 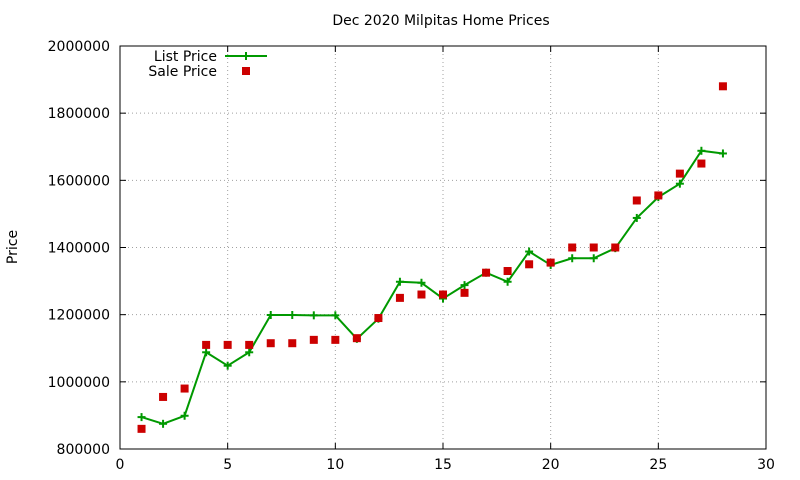 What do you see at coordinates (440, 21) in the screenshot?
I see `chart-title: Dec 2020 Milpitas Home Prices` at bounding box center [440, 21].